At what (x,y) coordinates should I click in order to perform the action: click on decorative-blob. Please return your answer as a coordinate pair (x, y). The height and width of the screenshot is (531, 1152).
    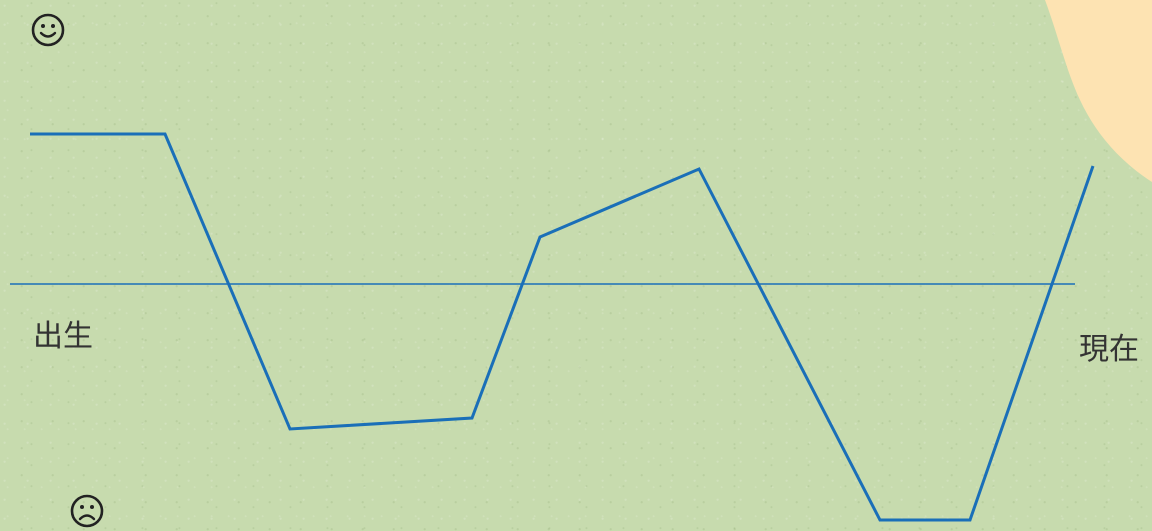
    Looking at the image, I should click on (1098, 91).